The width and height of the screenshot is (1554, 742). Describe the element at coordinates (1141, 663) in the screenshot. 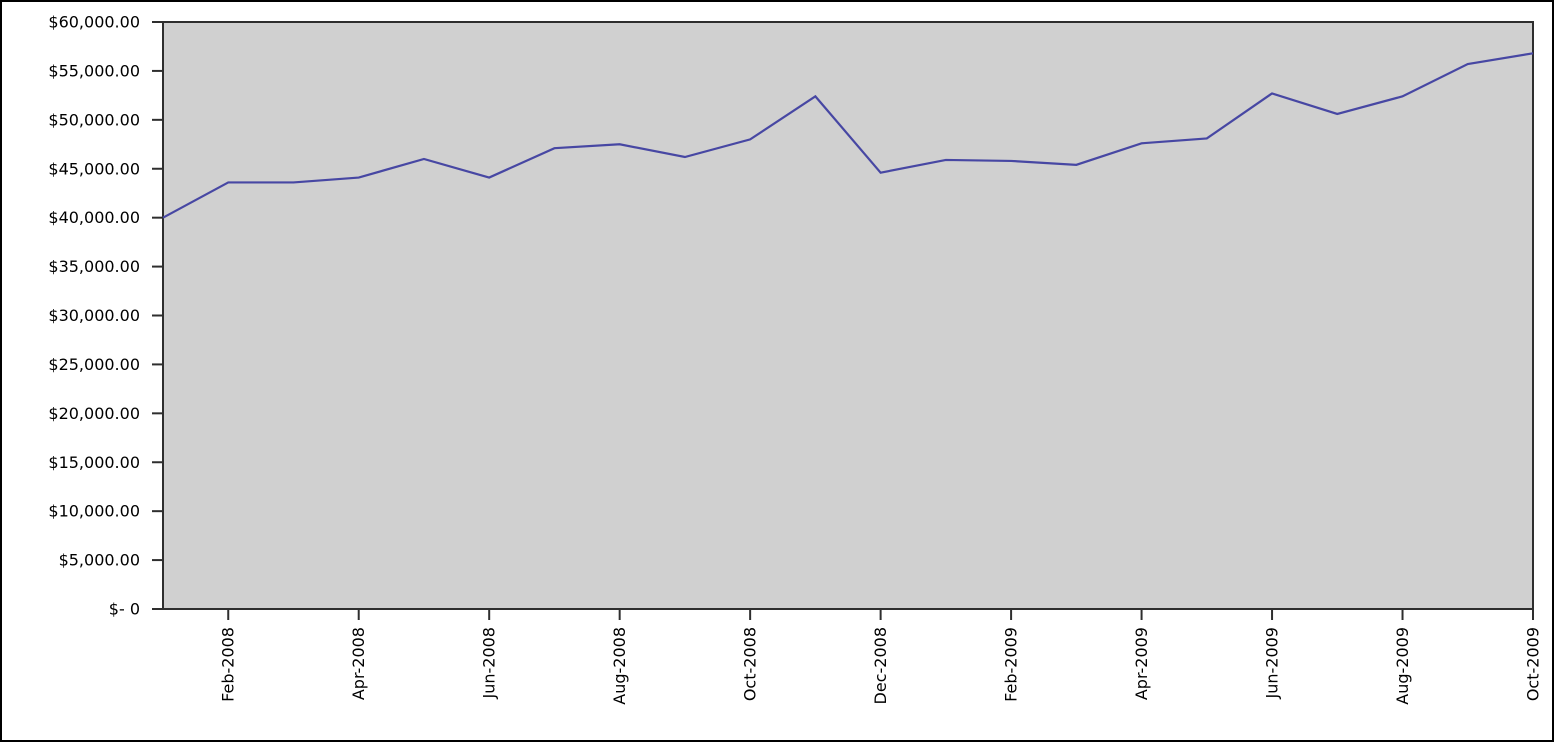

I see `x-axis-tick-label: Apr-2009` at that location.